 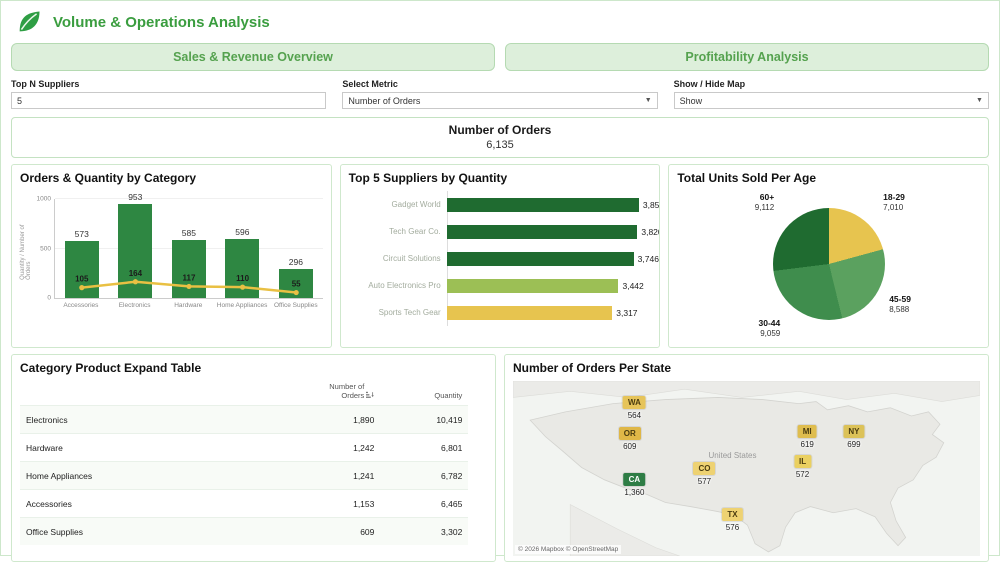 I want to click on bar-value-label: 296, so click(x=295, y=261).